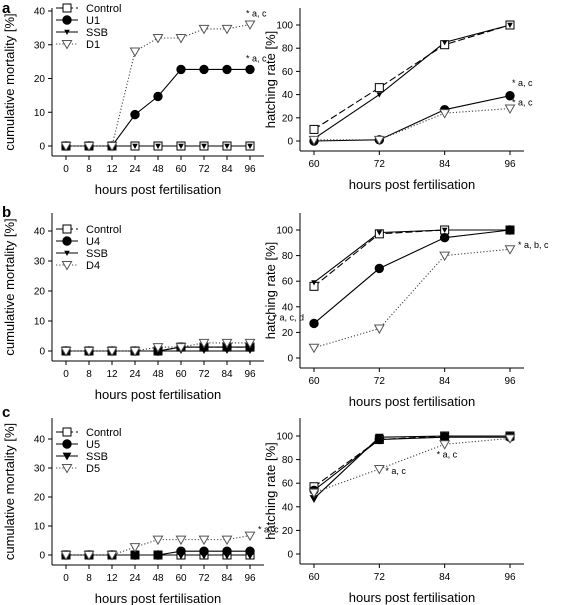  Describe the element at coordinates (256, 58) in the screenshot. I see `significance-annotation: * a, c` at that location.